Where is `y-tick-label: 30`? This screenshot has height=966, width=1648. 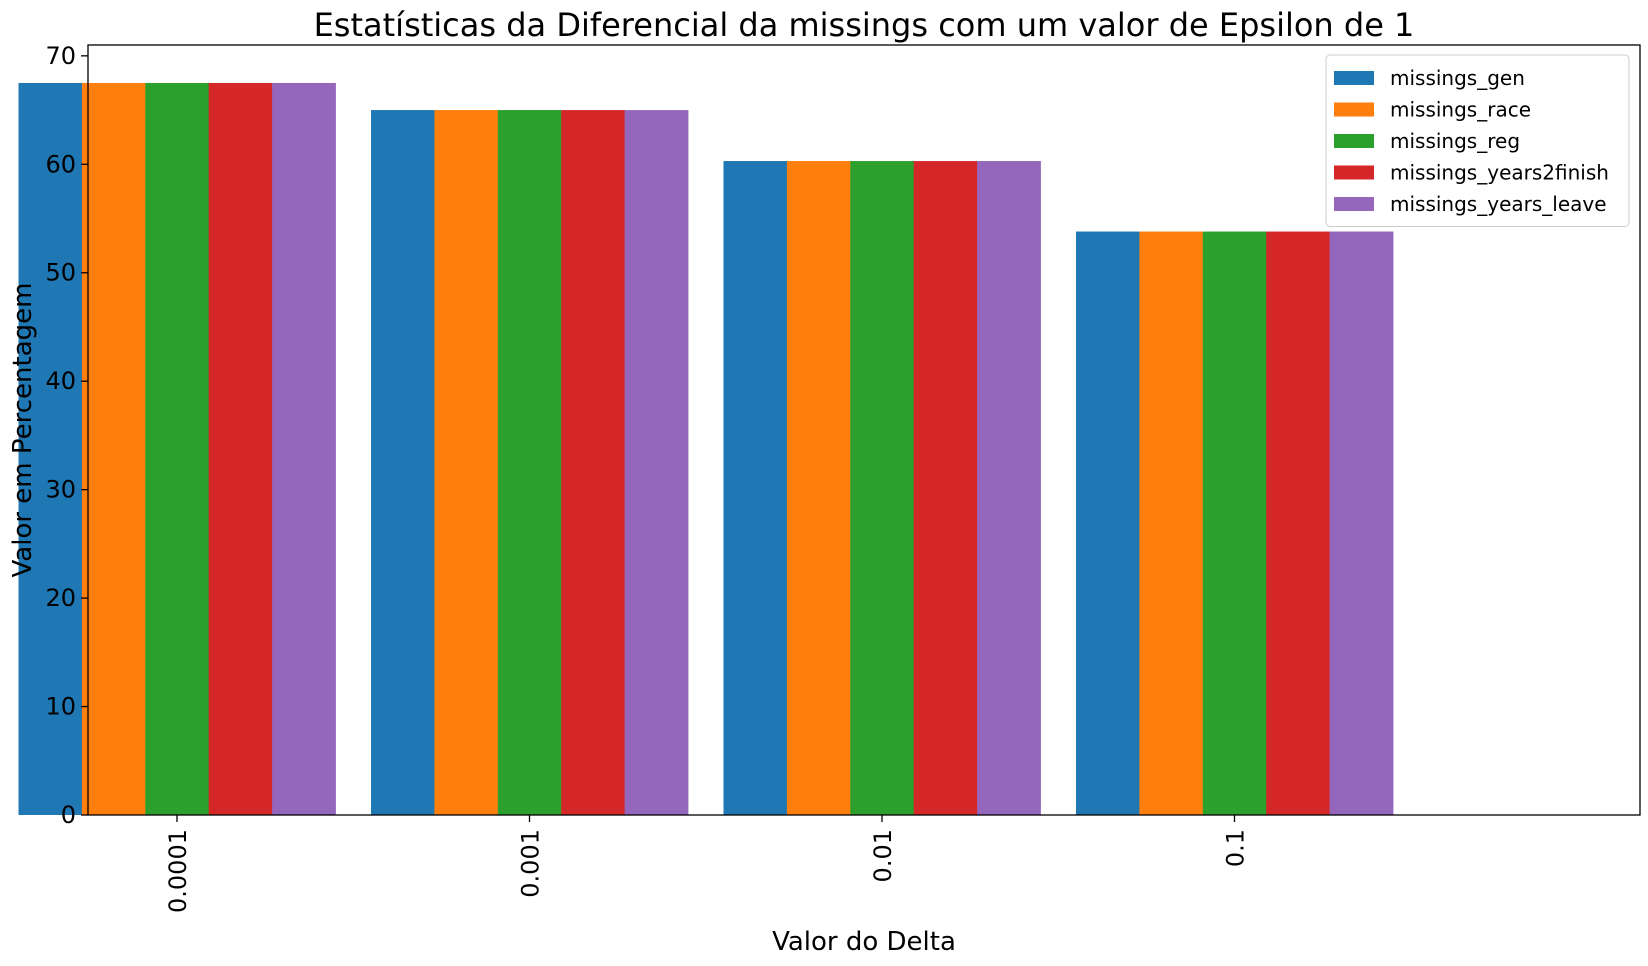
y-tick-label: 30 is located at coordinates (60, 490).